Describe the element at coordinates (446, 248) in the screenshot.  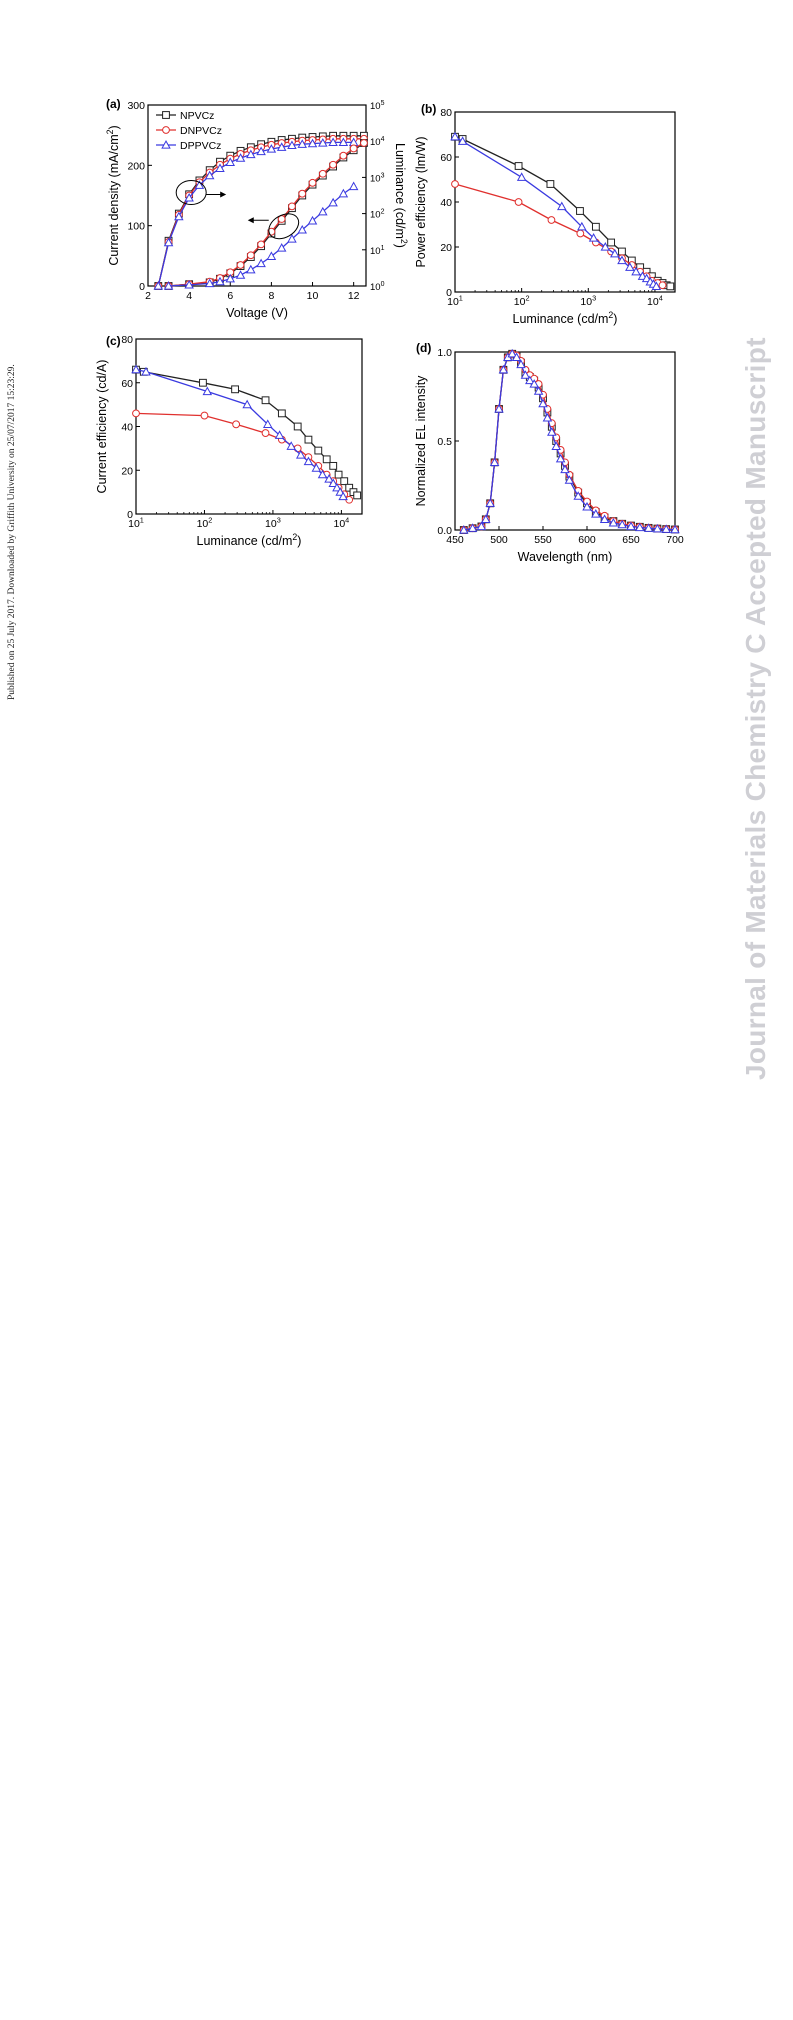
I see `y-tick-label: 20` at that location.